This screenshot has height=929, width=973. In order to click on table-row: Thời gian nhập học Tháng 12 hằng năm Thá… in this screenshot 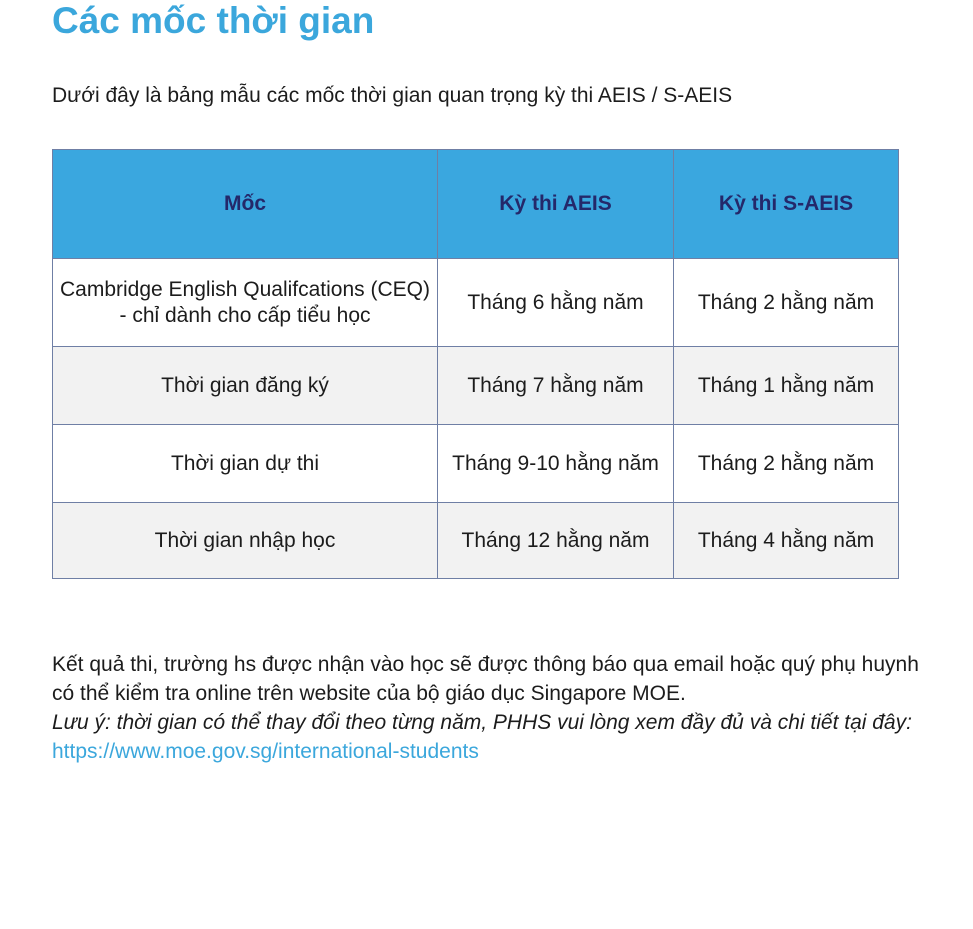, I will do `click(475, 540)`.